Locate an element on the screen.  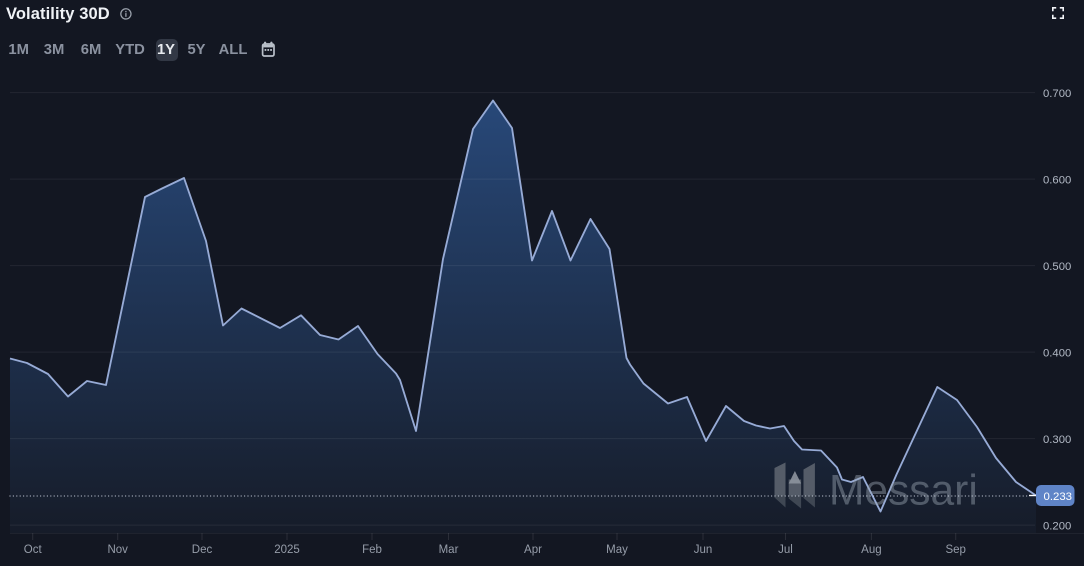
svg-text: Oct is located at coordinates (33, 550).